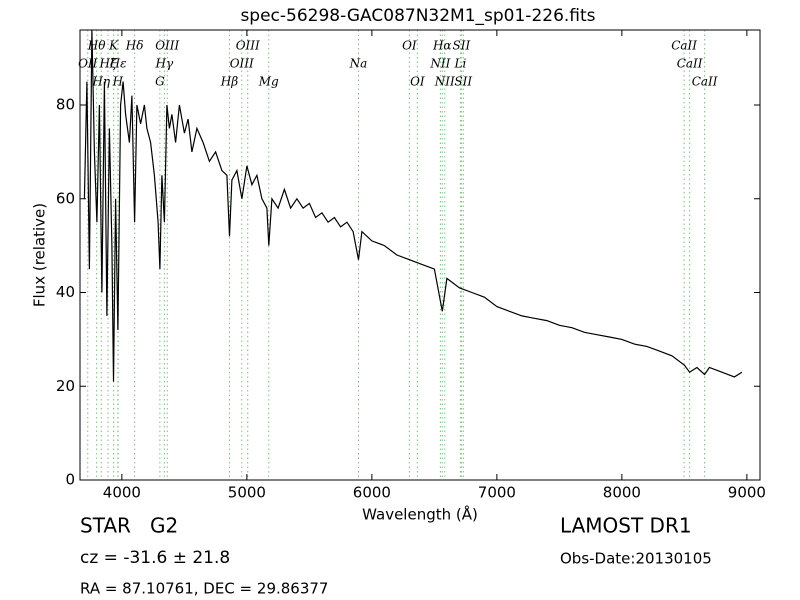  Describe the element at coordinates (442, 46) in the screenshot. I see `spectral-line-label: Hα` at that location.